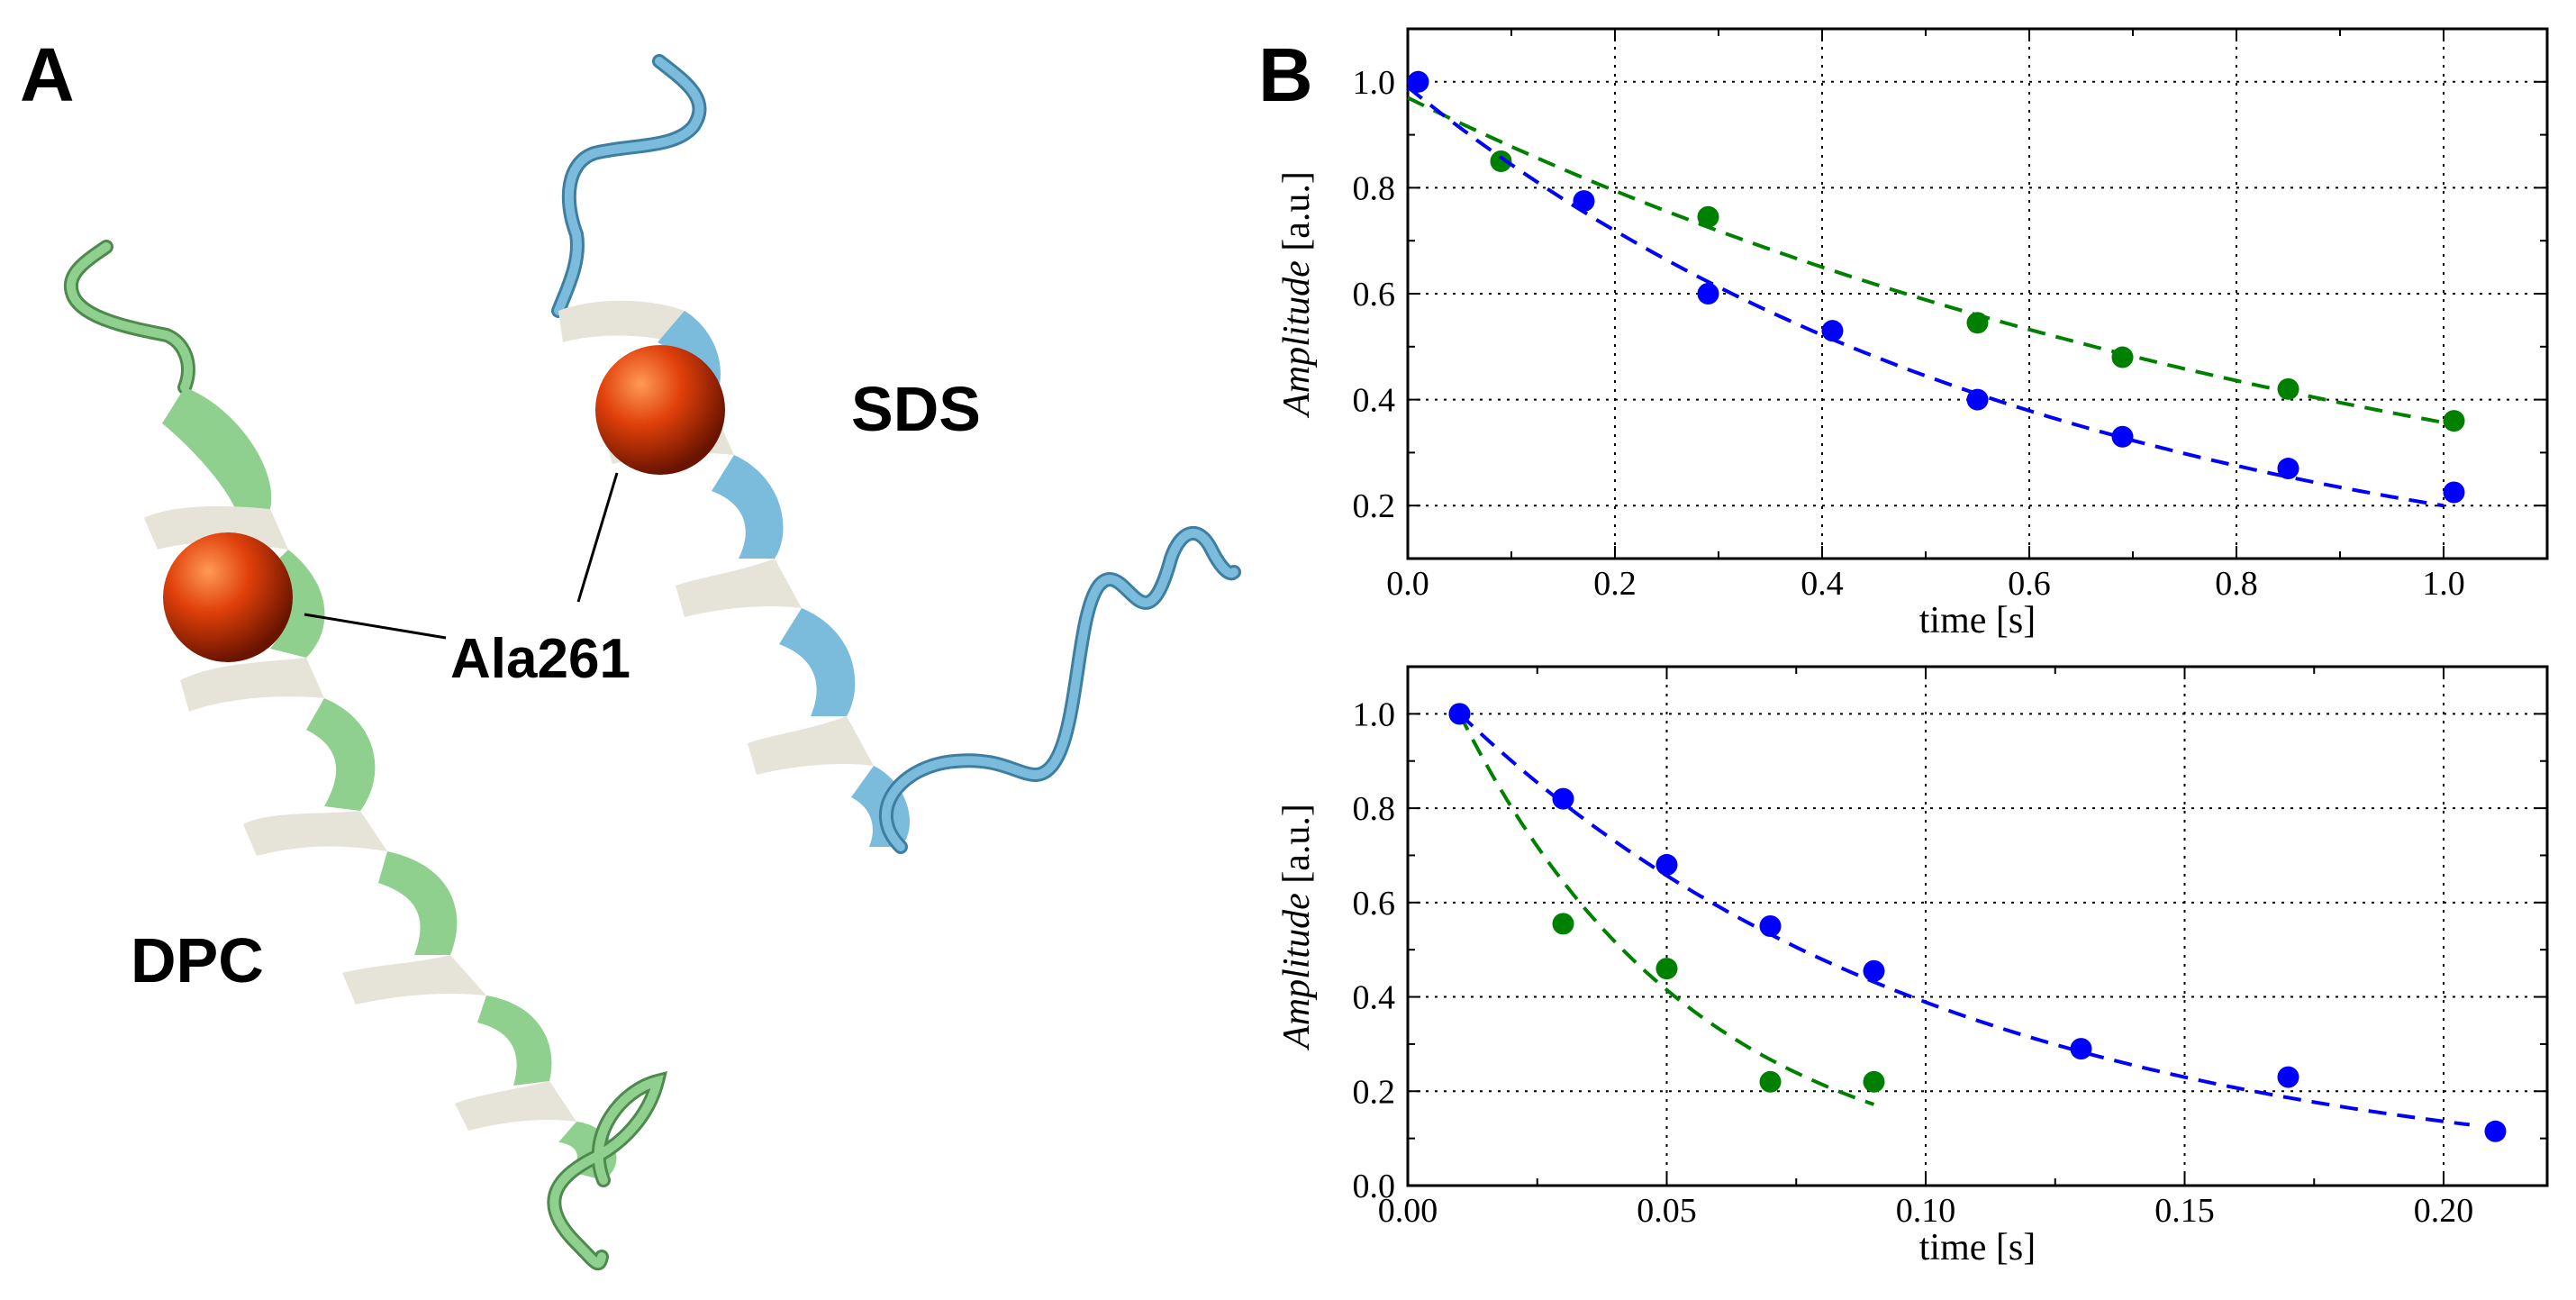  What do you see at coordinates (2443, 584) in the screenshot?
I see `x-tick-label: 1.0` at bounding box center [2443, 584].